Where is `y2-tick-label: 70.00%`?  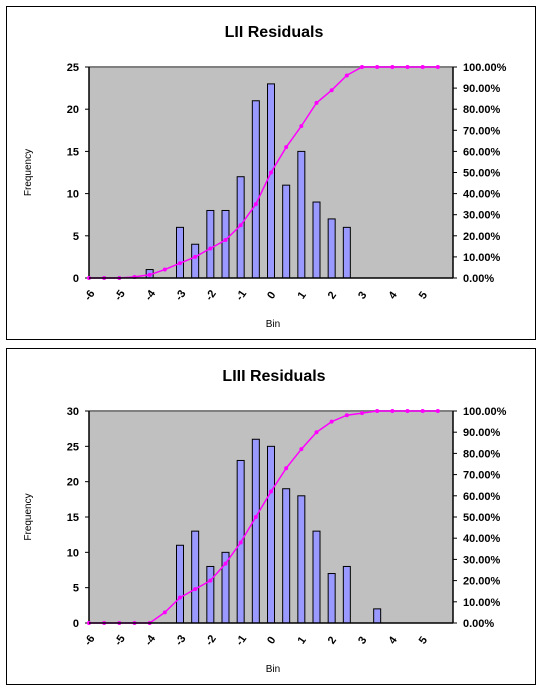
y2-tick-label: 70.00% is located at coordinates (482, 476).